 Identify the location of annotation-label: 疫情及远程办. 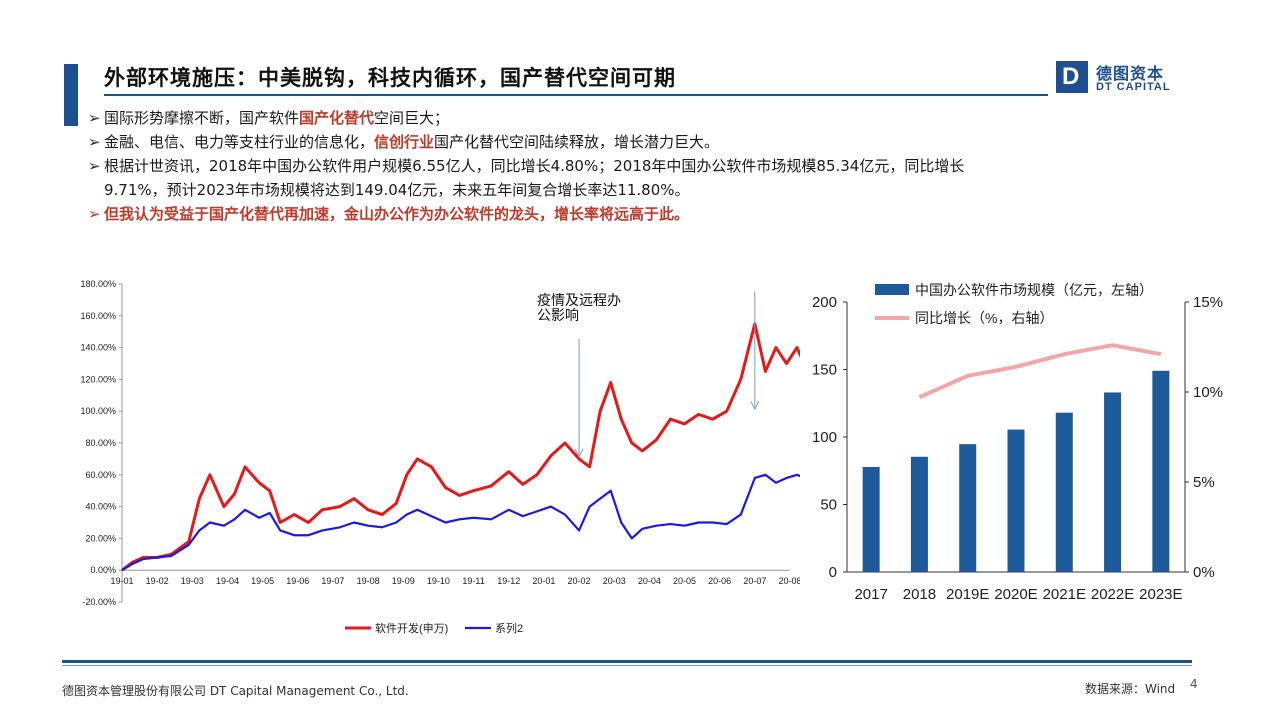
(579, 300).